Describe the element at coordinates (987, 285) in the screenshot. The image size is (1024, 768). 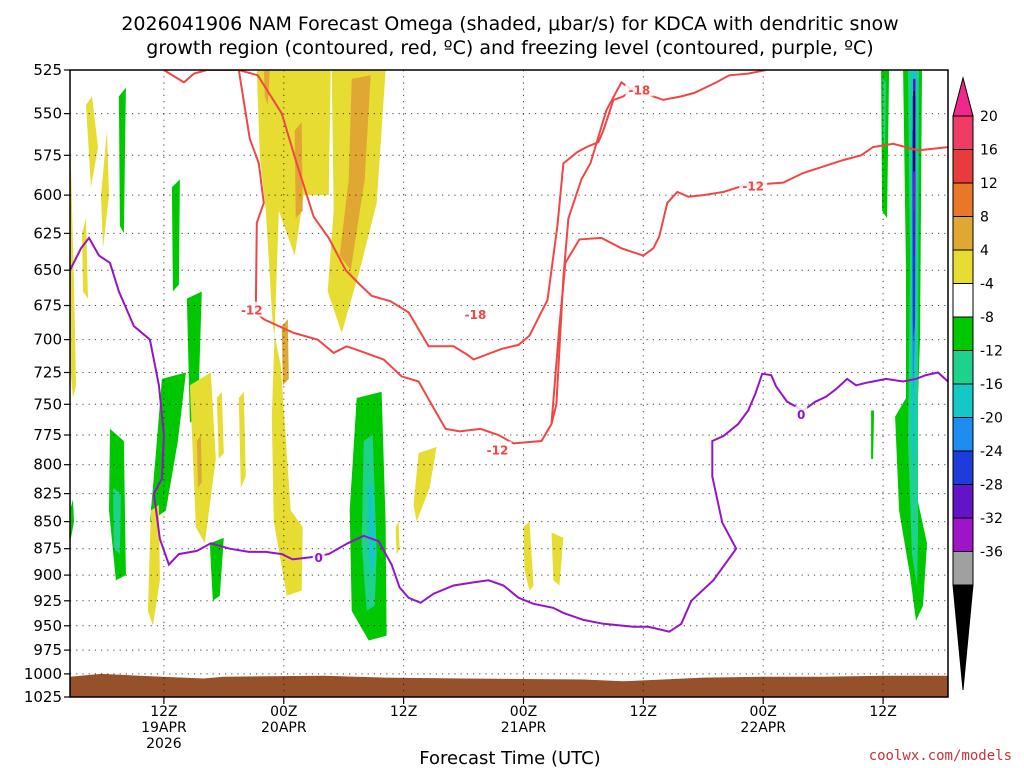
I see `colorbar-label-5: -4` at that location.